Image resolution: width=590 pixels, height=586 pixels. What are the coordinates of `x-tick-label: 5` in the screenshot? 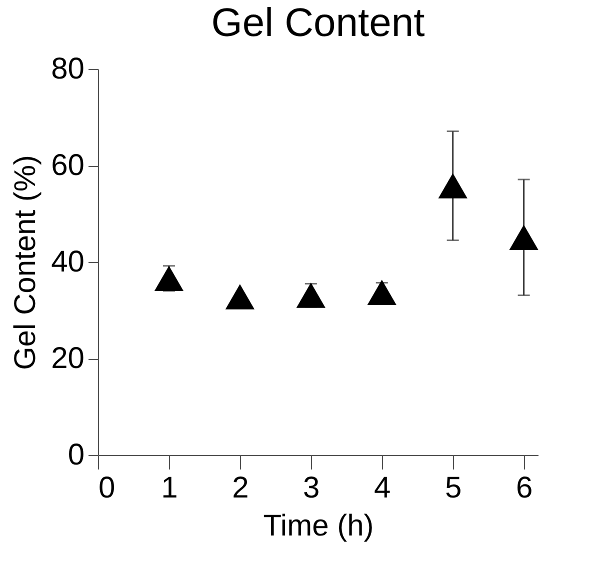 It's located at (453, 488).